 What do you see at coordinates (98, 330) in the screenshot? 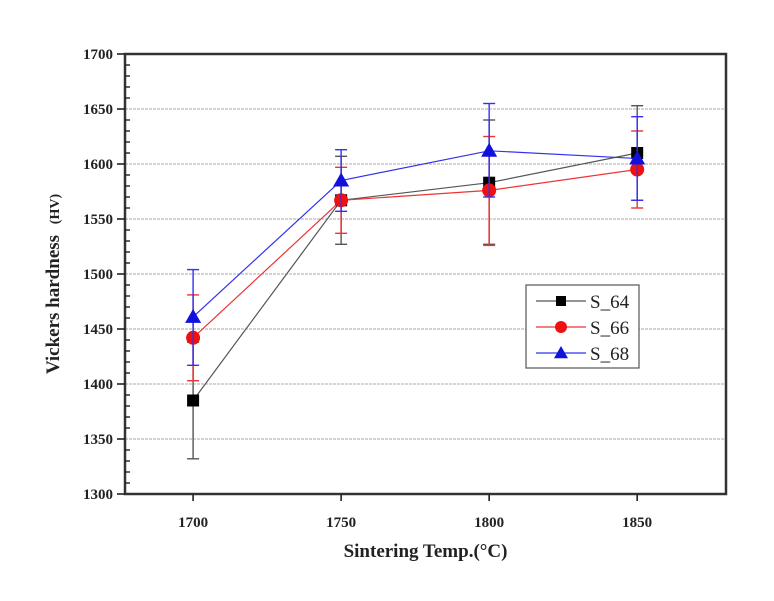
I see `y-tick-label: 1450` at bounding box center [98, 330].